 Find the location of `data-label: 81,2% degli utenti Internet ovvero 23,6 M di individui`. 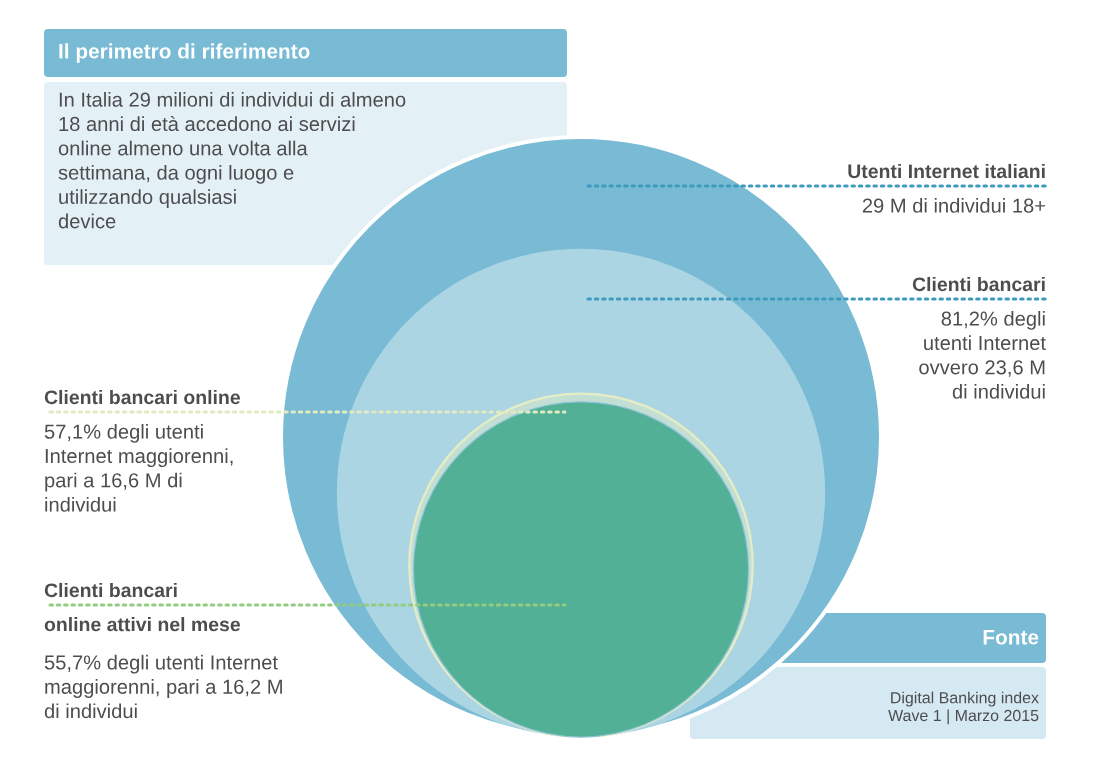

data-label: 81,2% degli utenti Internet ovvero 23,6 M di individui is located at coordinates (982, 355).